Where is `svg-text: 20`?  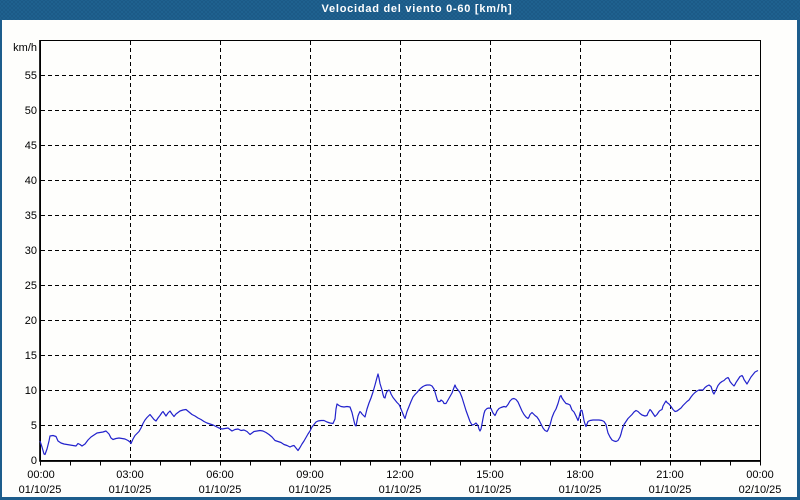
svg-text: 20 is located at coordinates (31, 321).